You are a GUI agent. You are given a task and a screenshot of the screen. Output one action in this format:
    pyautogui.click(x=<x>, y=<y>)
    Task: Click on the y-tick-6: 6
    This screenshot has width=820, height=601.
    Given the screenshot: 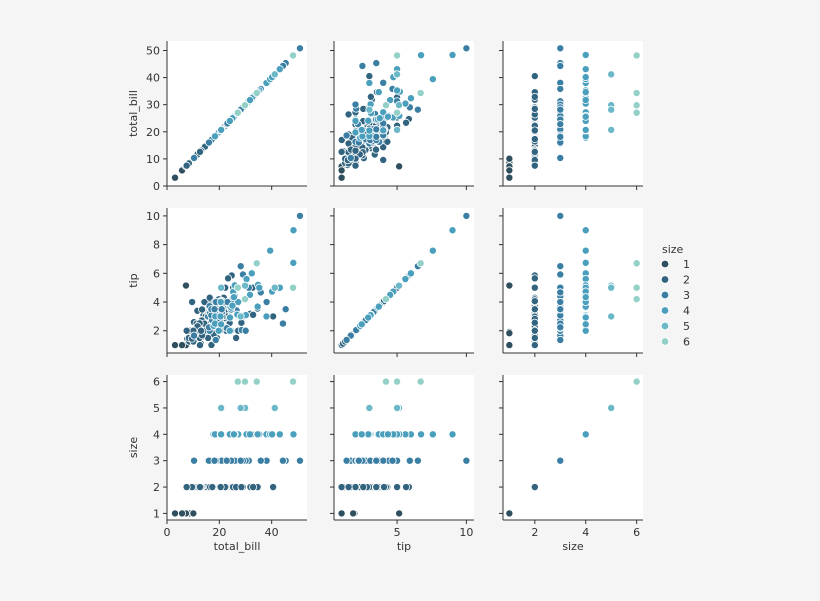 What is the action you would take?
    pyautogui.click(x=160, y=273)
    